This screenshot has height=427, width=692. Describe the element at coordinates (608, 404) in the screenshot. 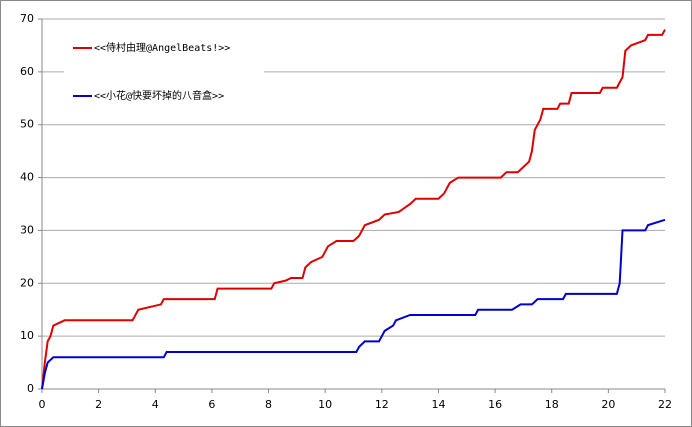

I see `x-tick-label: 20` at that location.